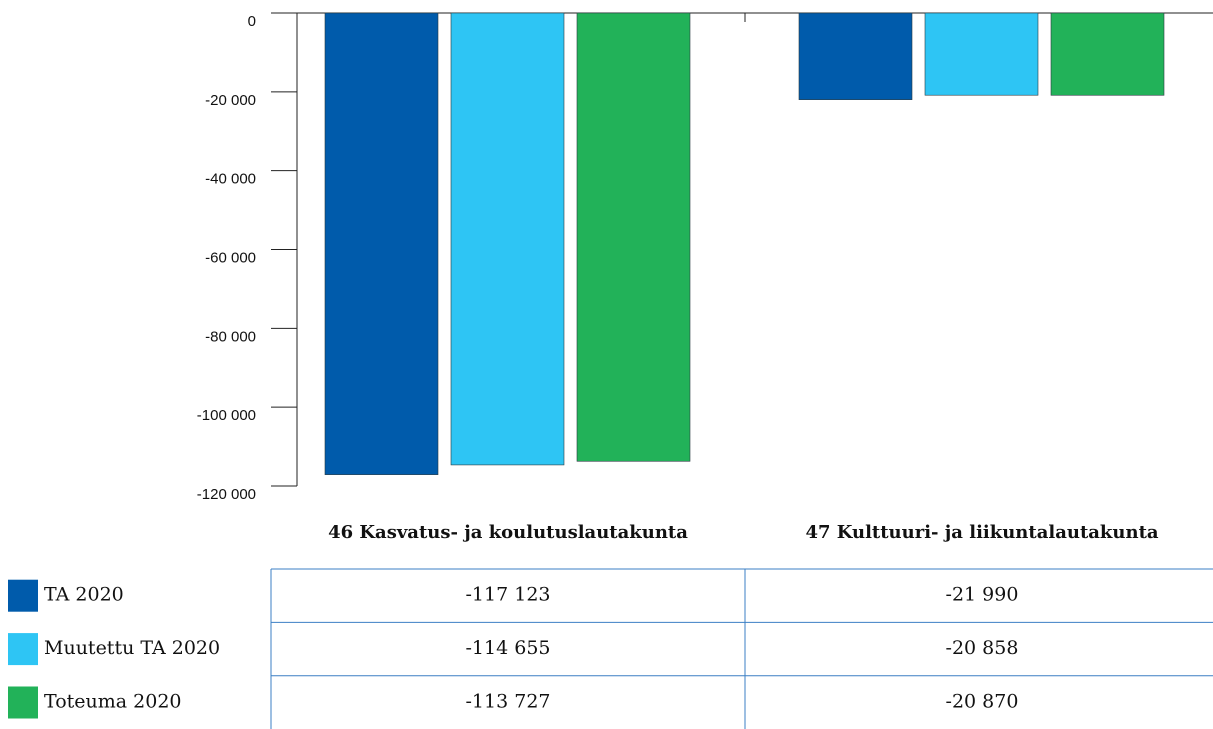 This screenshot has height=729, width=1213. What do you see at coordinates (132, 648) in the screenshot?
I see `legend-label: Muutettu TA 2020` at bounding box center [132, 648].